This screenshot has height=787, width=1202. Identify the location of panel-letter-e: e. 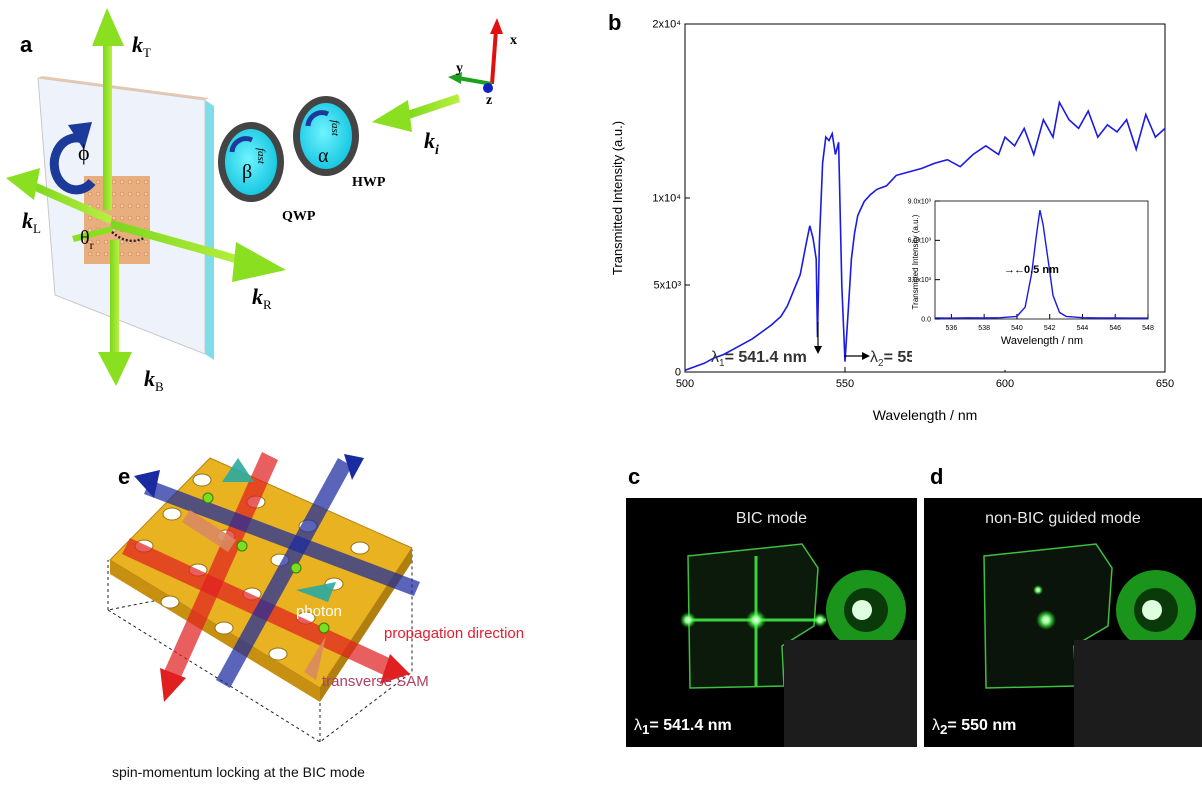
(124, 476).